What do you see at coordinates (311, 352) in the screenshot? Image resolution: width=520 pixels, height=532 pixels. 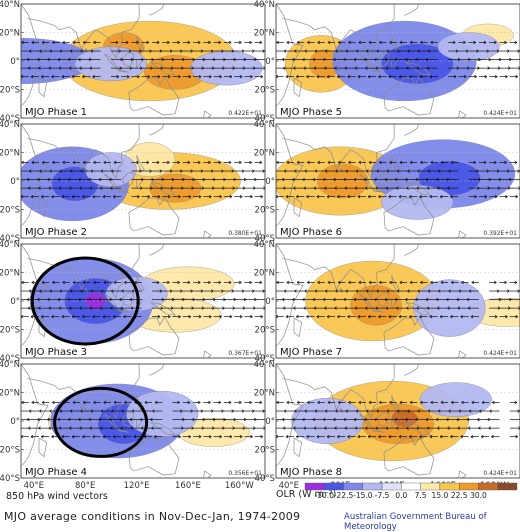 I see `phase-label: MJO Phase 7` at bounding box center [311, 352].